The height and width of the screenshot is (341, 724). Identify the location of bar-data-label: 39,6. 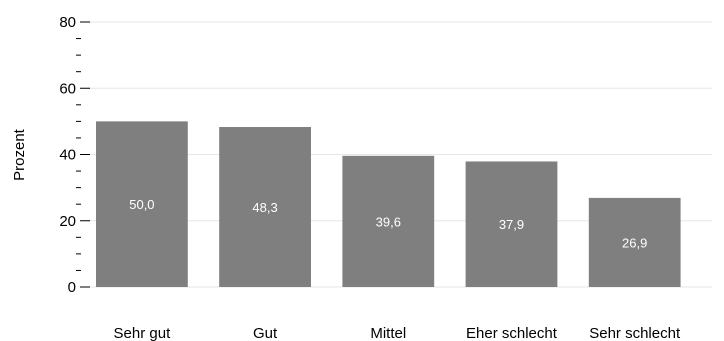
(388, 221).